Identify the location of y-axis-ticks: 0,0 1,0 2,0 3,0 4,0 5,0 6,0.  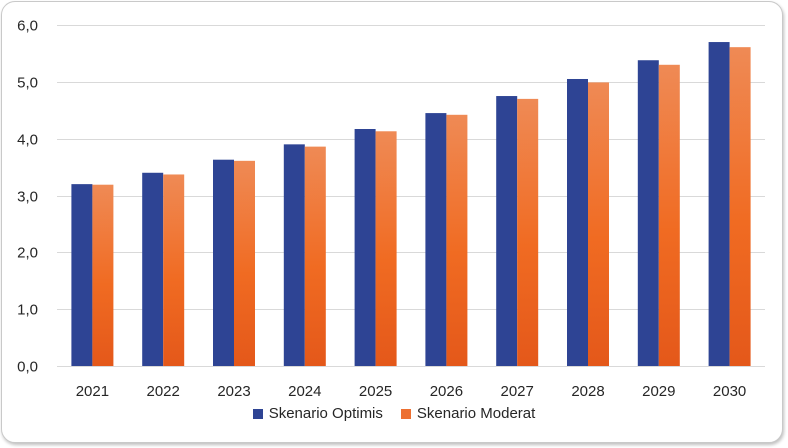
(27, 197).